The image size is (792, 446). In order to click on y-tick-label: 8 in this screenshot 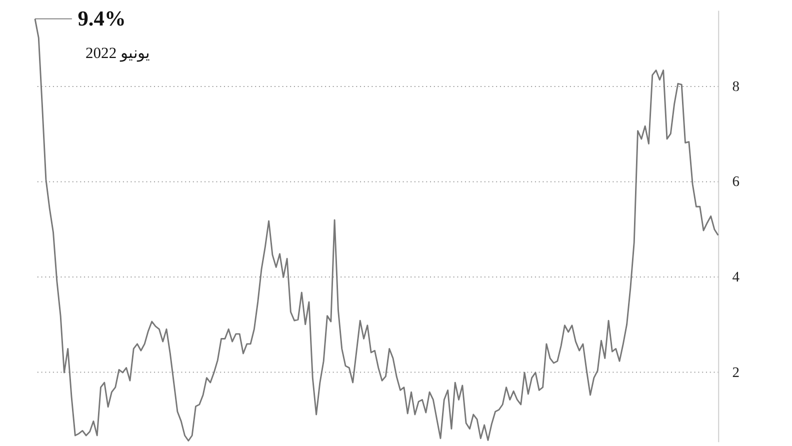, I will do `click(736, 86)`.